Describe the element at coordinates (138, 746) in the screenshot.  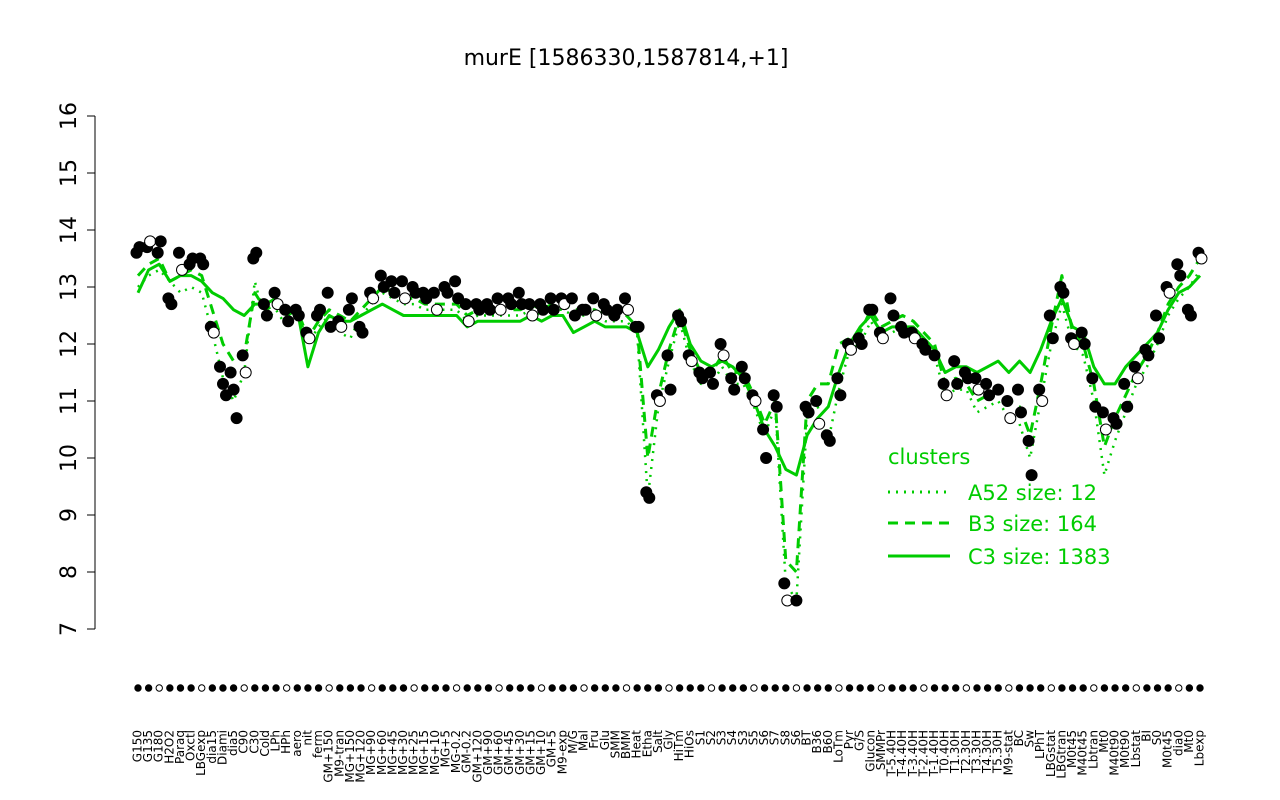
I see `x-tick-label: G150` at that location.